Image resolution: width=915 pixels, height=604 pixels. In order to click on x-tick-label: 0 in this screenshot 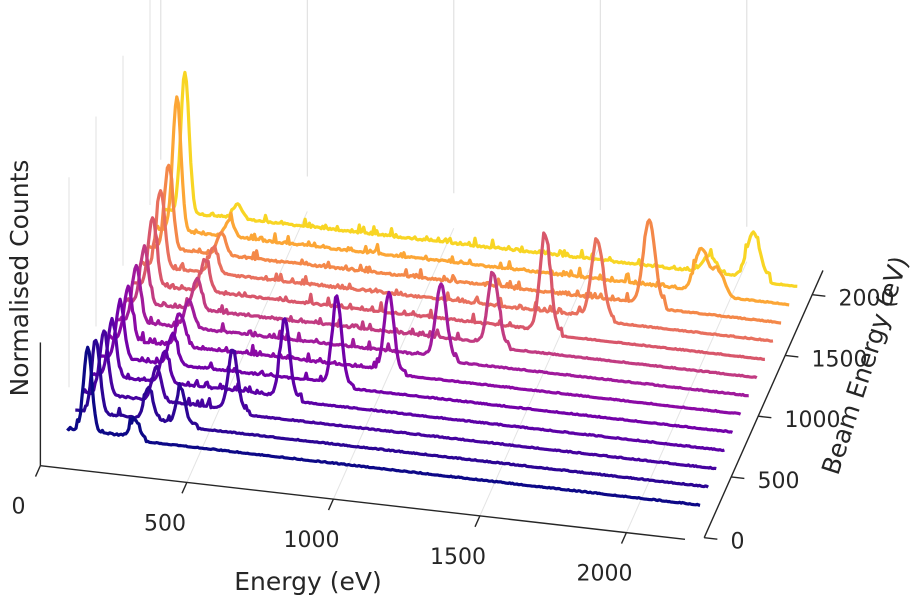, I will do `click(19, 507)`.